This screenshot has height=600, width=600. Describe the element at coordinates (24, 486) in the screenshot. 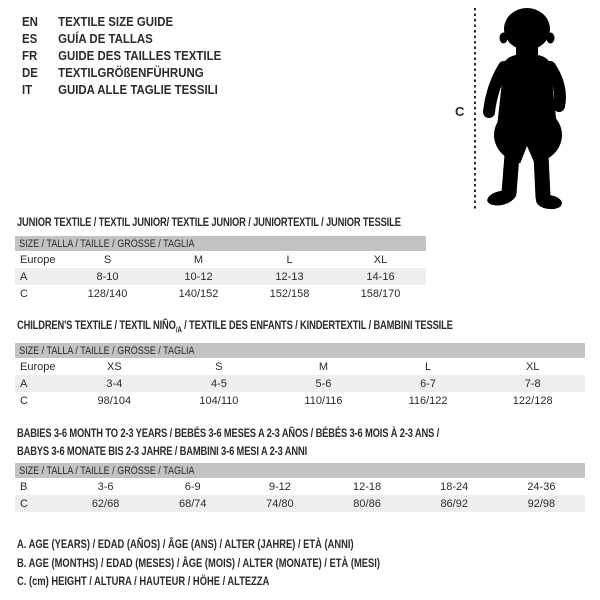

I see `row-label-cell: B` at that location.